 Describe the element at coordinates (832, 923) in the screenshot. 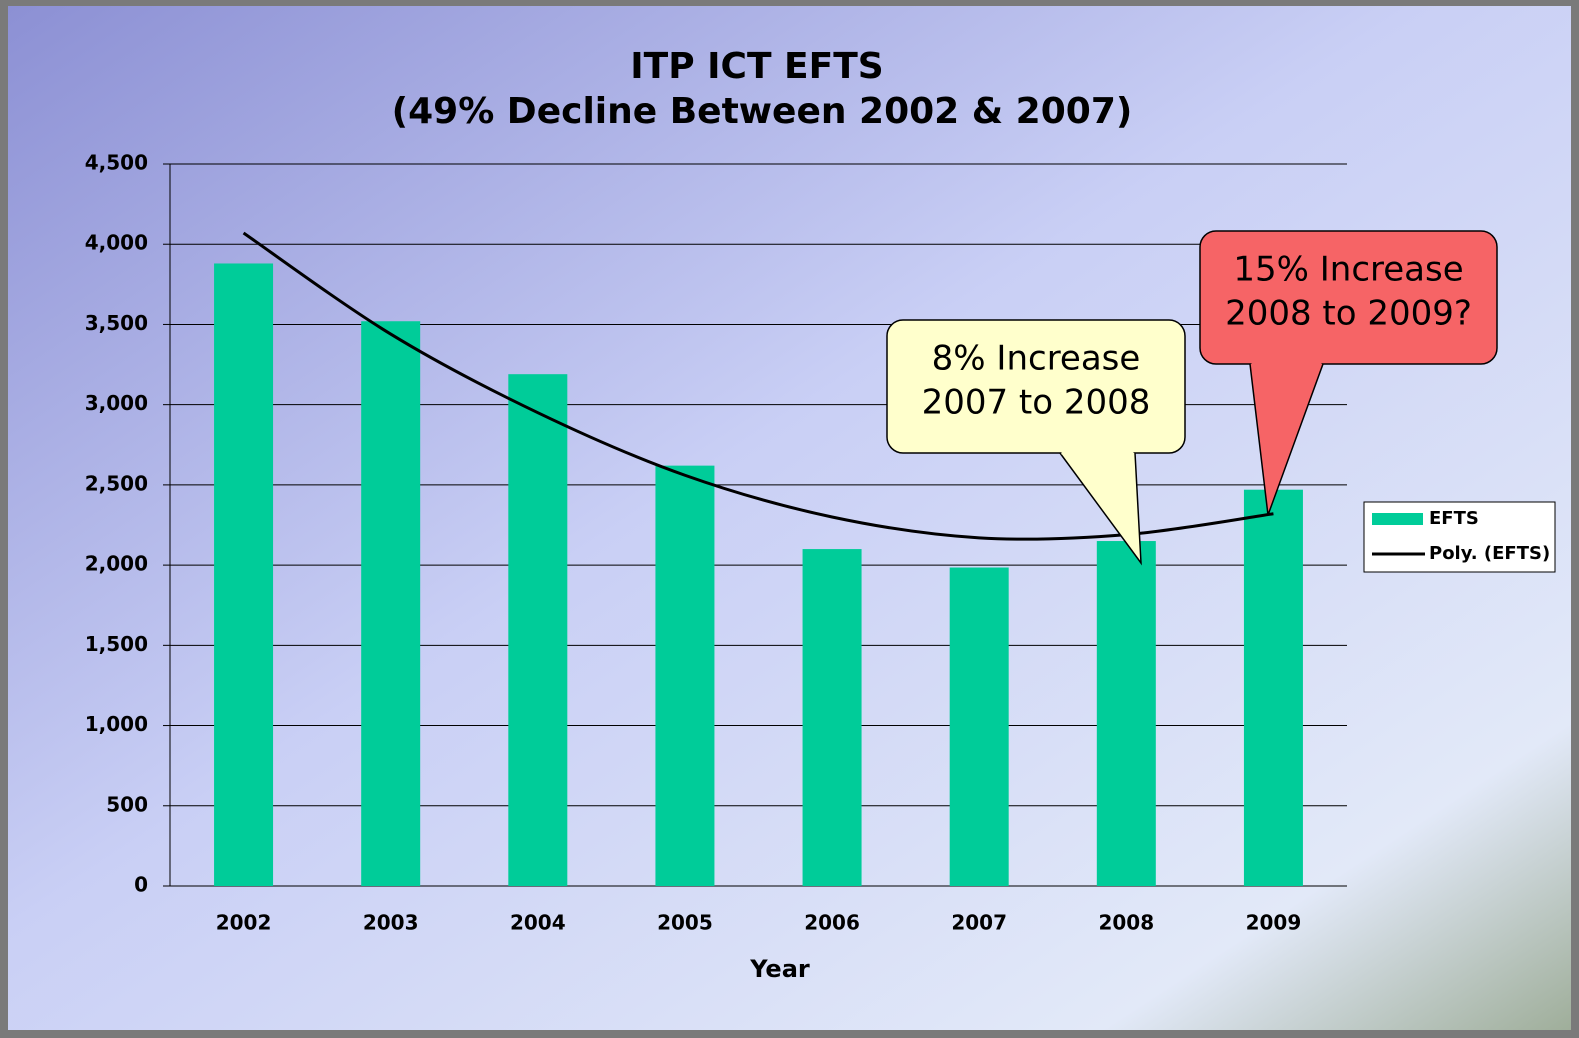

I see `x-tick-label: 2006` at that location.